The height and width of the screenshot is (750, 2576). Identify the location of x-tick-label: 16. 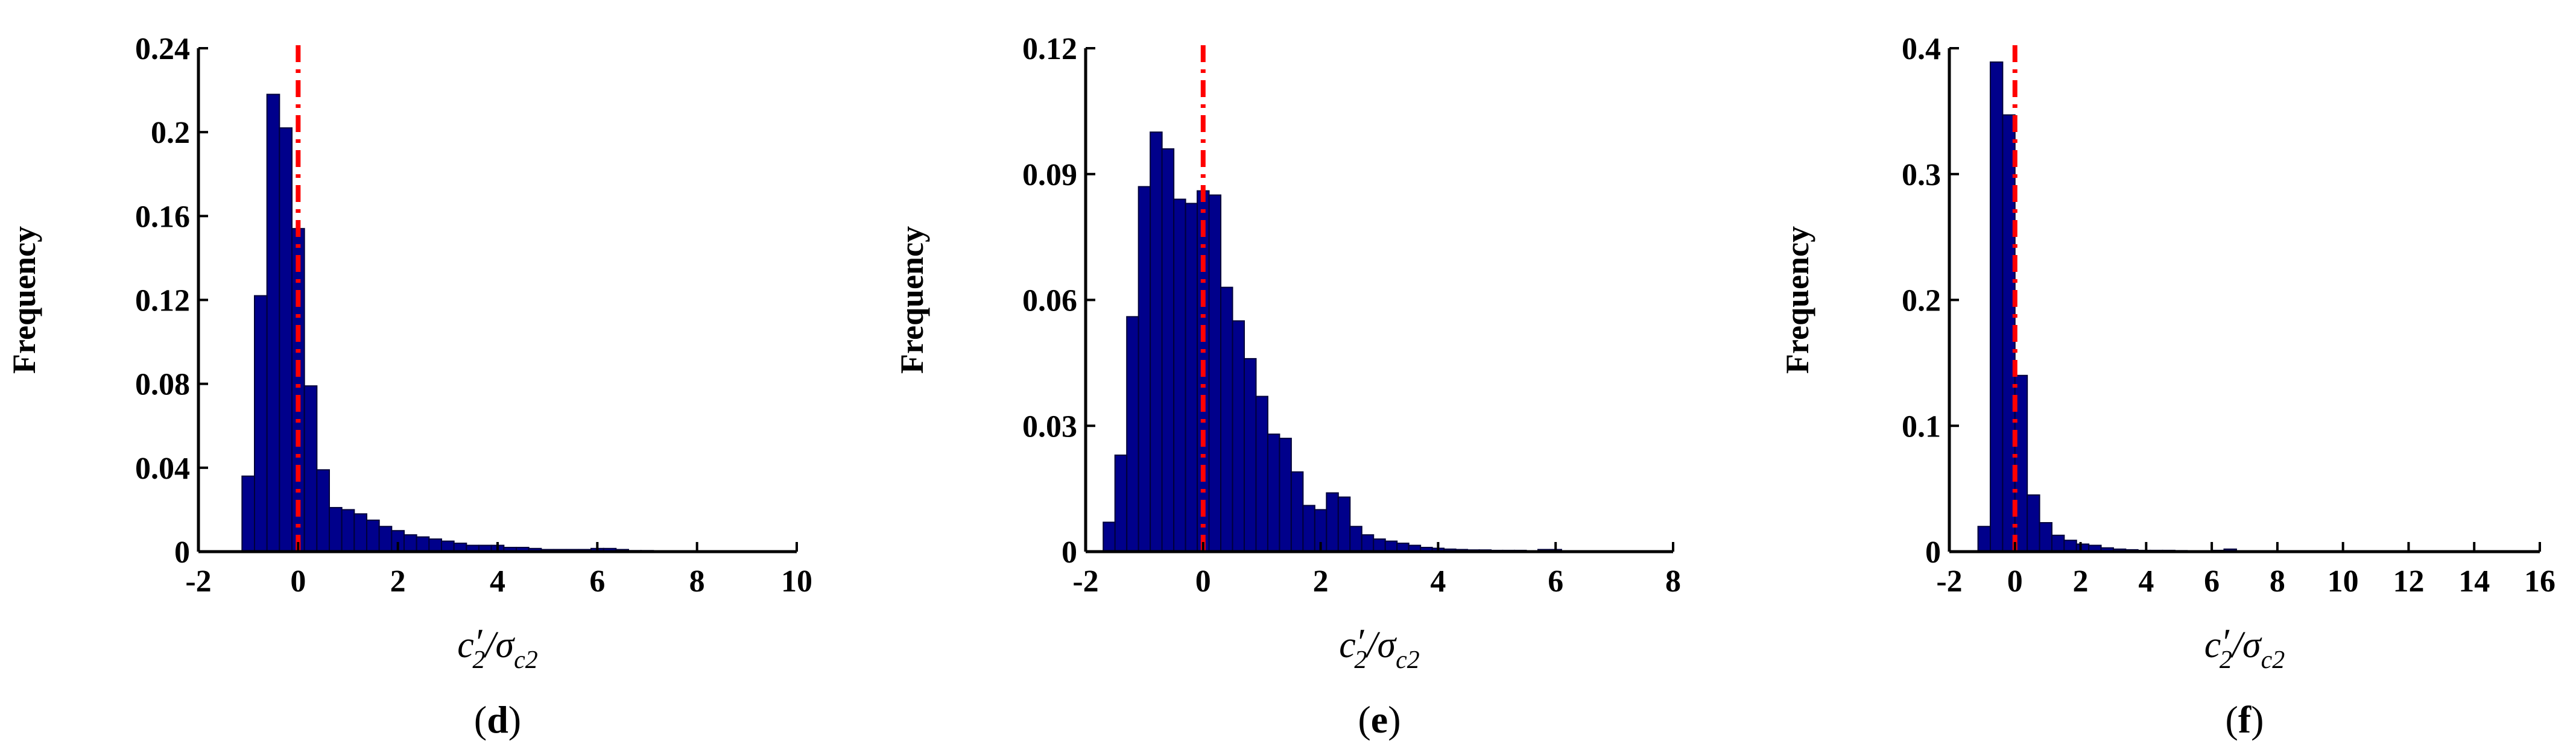
(2539, 581).